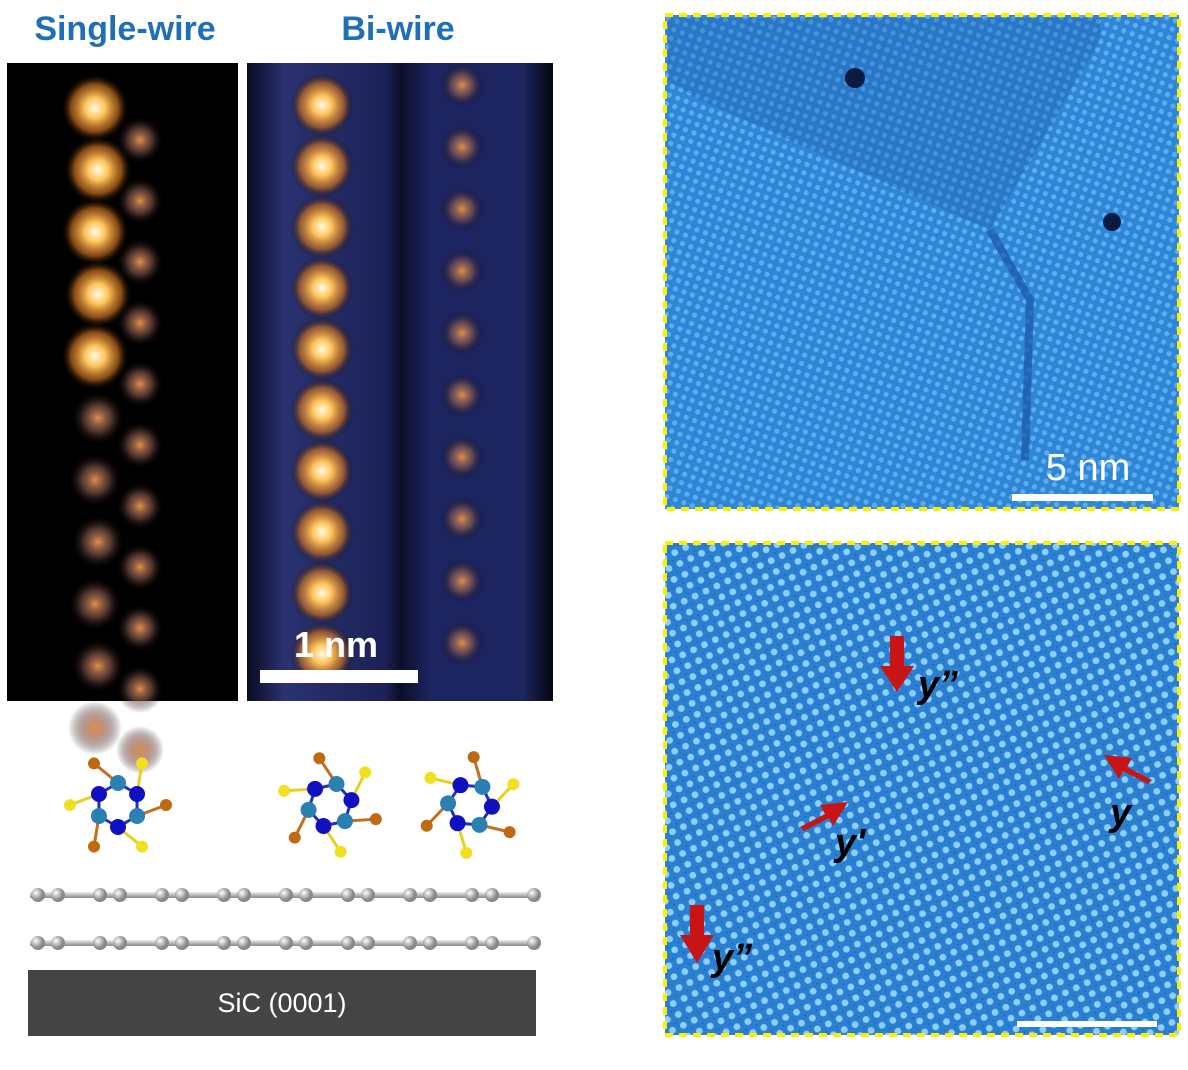  Describe the element at coordinates (1088, 468) in the screenshot. I see `scale-label: 5 nm` at that location.